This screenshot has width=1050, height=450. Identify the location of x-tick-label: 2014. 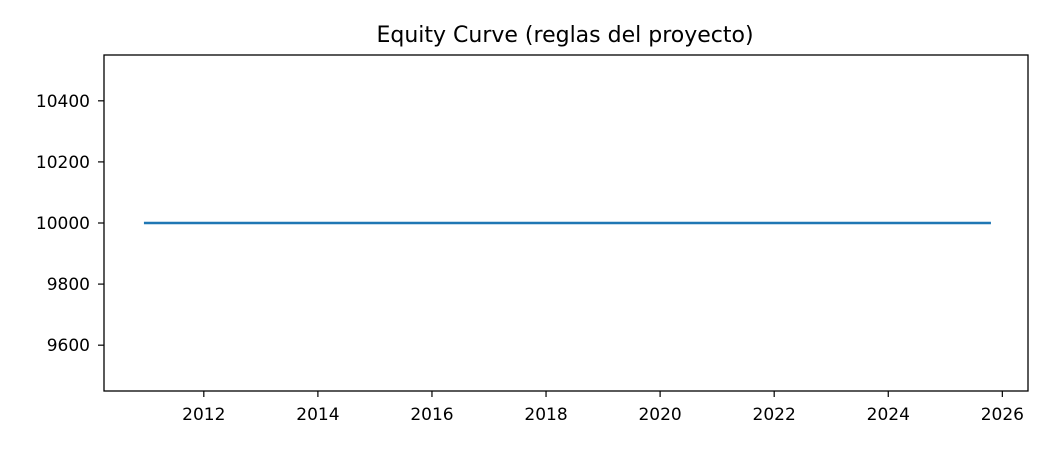
(317, 415).